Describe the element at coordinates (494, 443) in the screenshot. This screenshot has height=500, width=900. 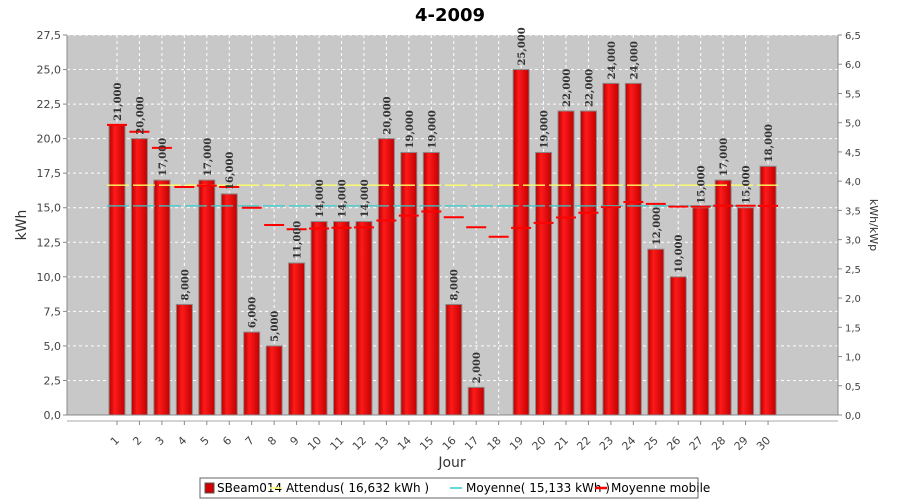
I see `x-tick-label: 18` at that location.